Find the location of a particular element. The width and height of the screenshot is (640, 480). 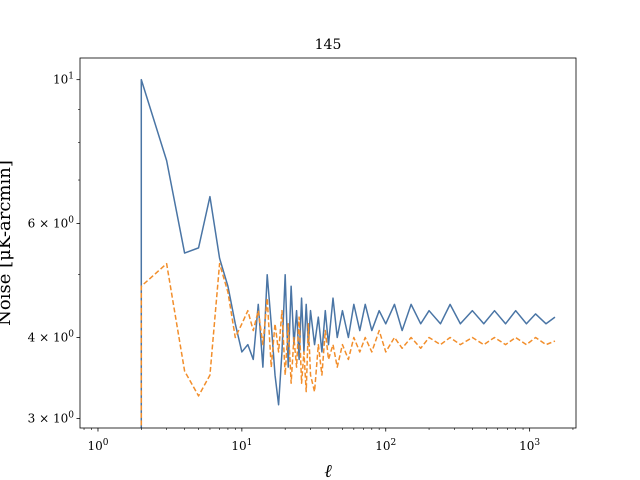

chart-title: 145 is located at coordinates (328, 45).